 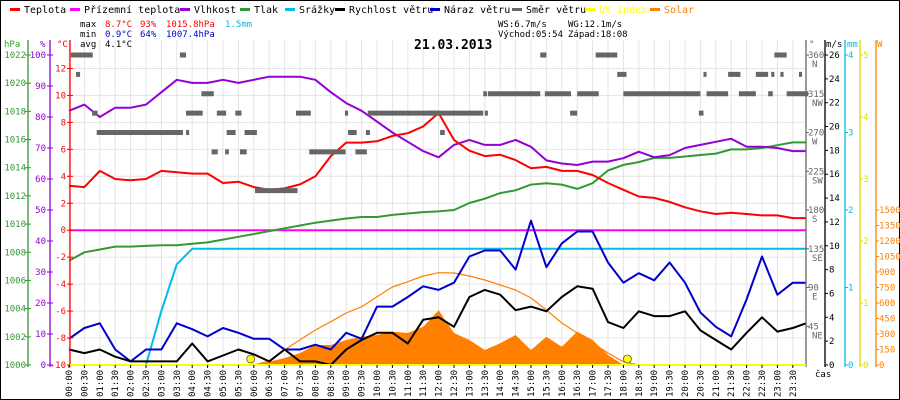 What do you see at coordinates (624, 383) in the screenshot?
I see `x-tick-label: 18:00` at bounding box center [624, 383].